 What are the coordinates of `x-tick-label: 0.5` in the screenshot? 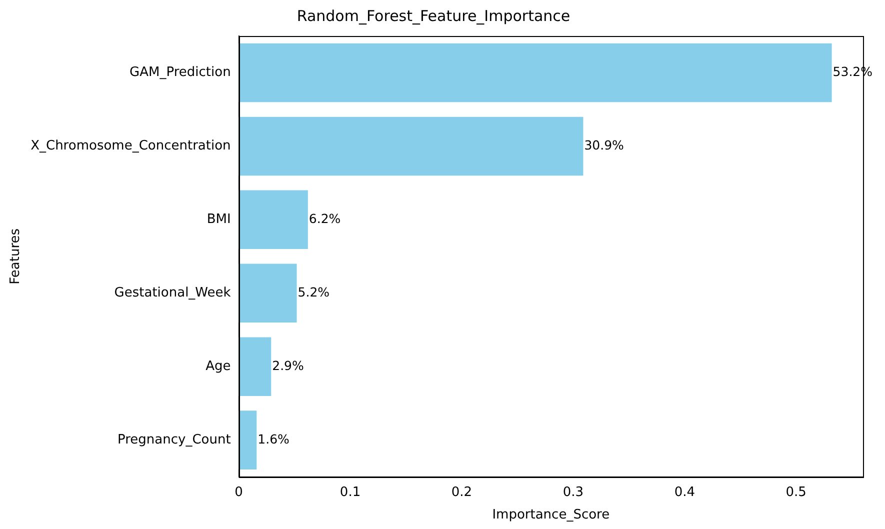 It's located at (796, 492).